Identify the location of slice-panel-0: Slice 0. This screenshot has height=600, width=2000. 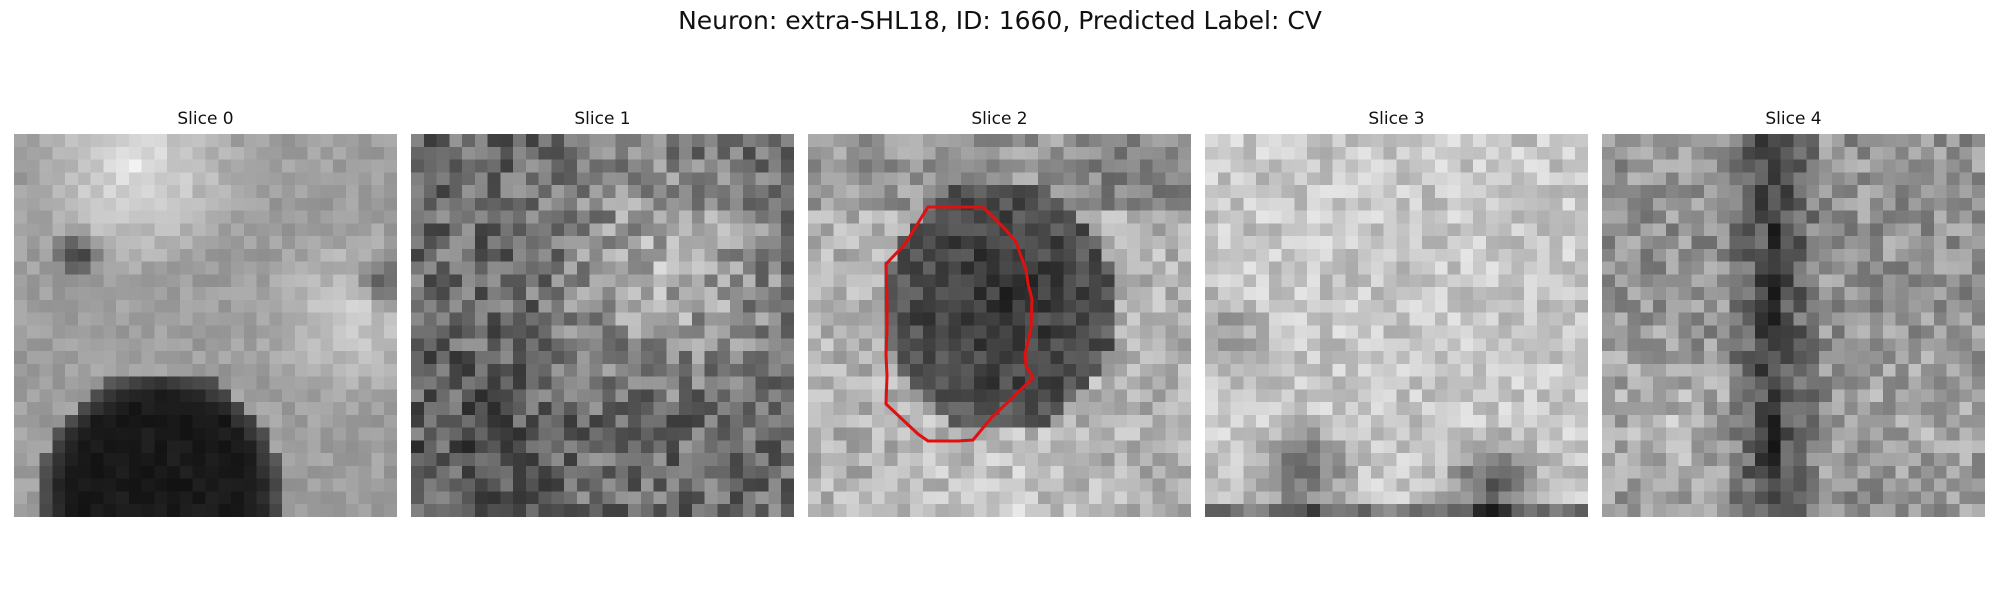
(205, 312).